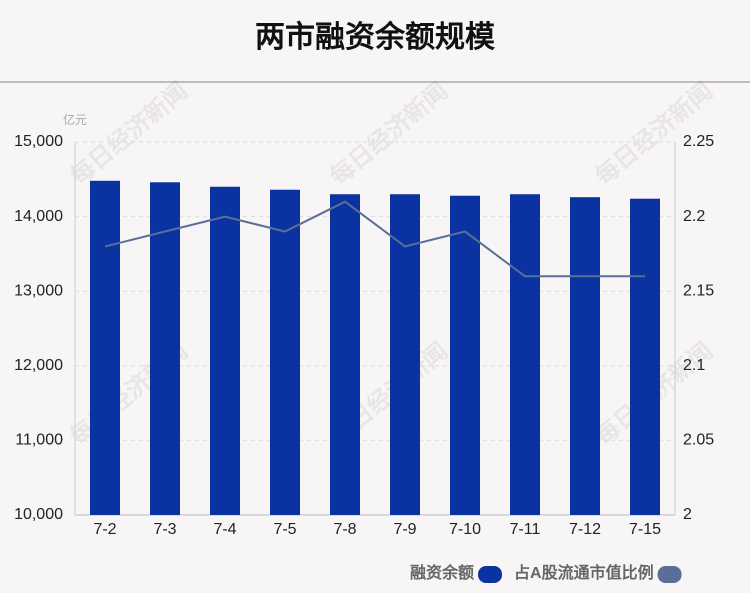 The image size is (750, 593). What do you see at coordinates (104, 529) in the screenshot?
I see `x-tick-label: 7-2` at bounding box center [104, 529].